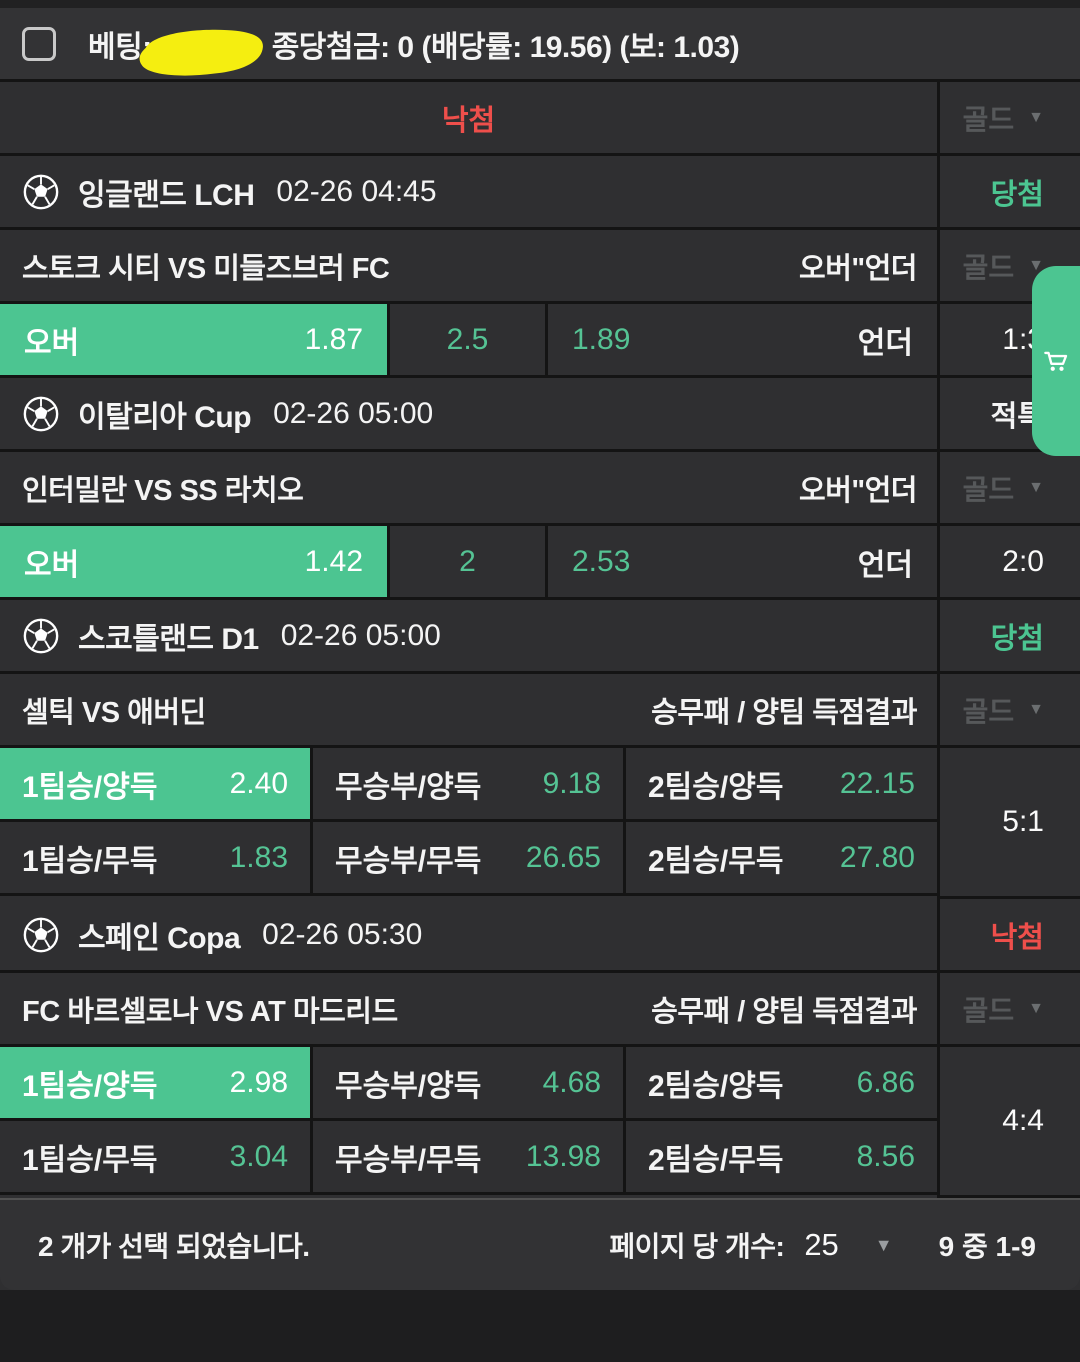 The width and height of the screenshot is (1080, 1362). What do you see at coordinates (342, 934) in the screenshot?
I see `match-time: 02-26 05:30` at bounding box center [342, 934].